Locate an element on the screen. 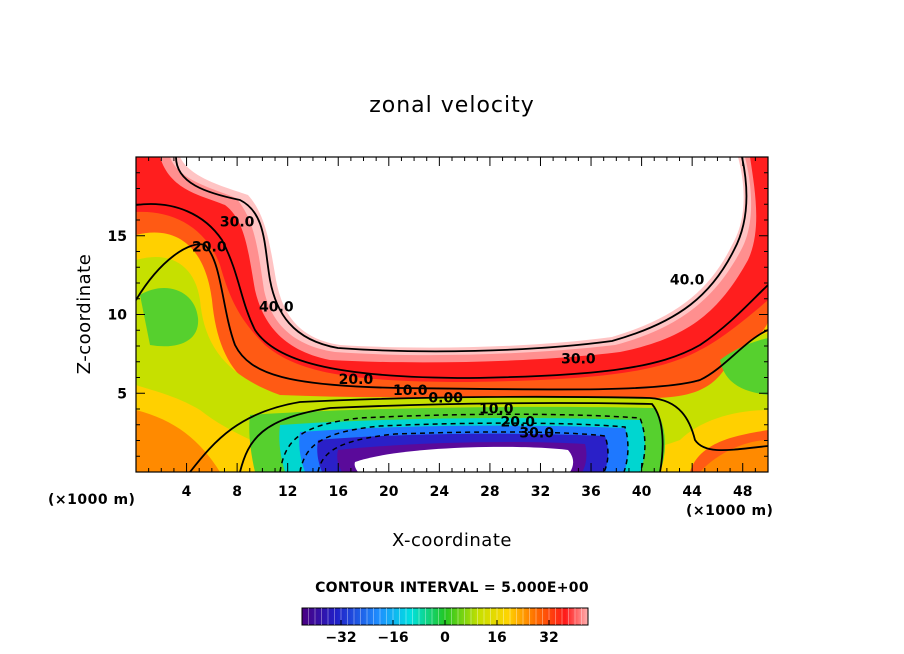 Image resolution: width=904 pixels, height=654 pixels. x-tick-label: 12 is located at coordinates (287, 492).